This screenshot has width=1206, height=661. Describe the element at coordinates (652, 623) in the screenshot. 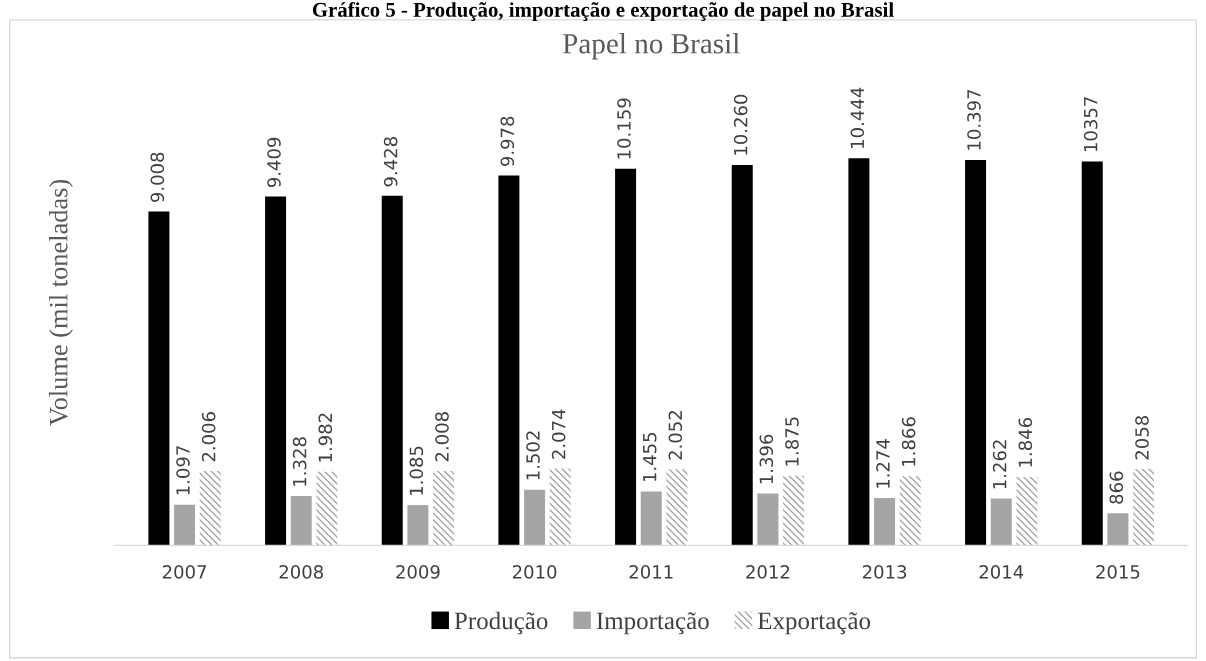

I see `legend-label: Importação` at that location.